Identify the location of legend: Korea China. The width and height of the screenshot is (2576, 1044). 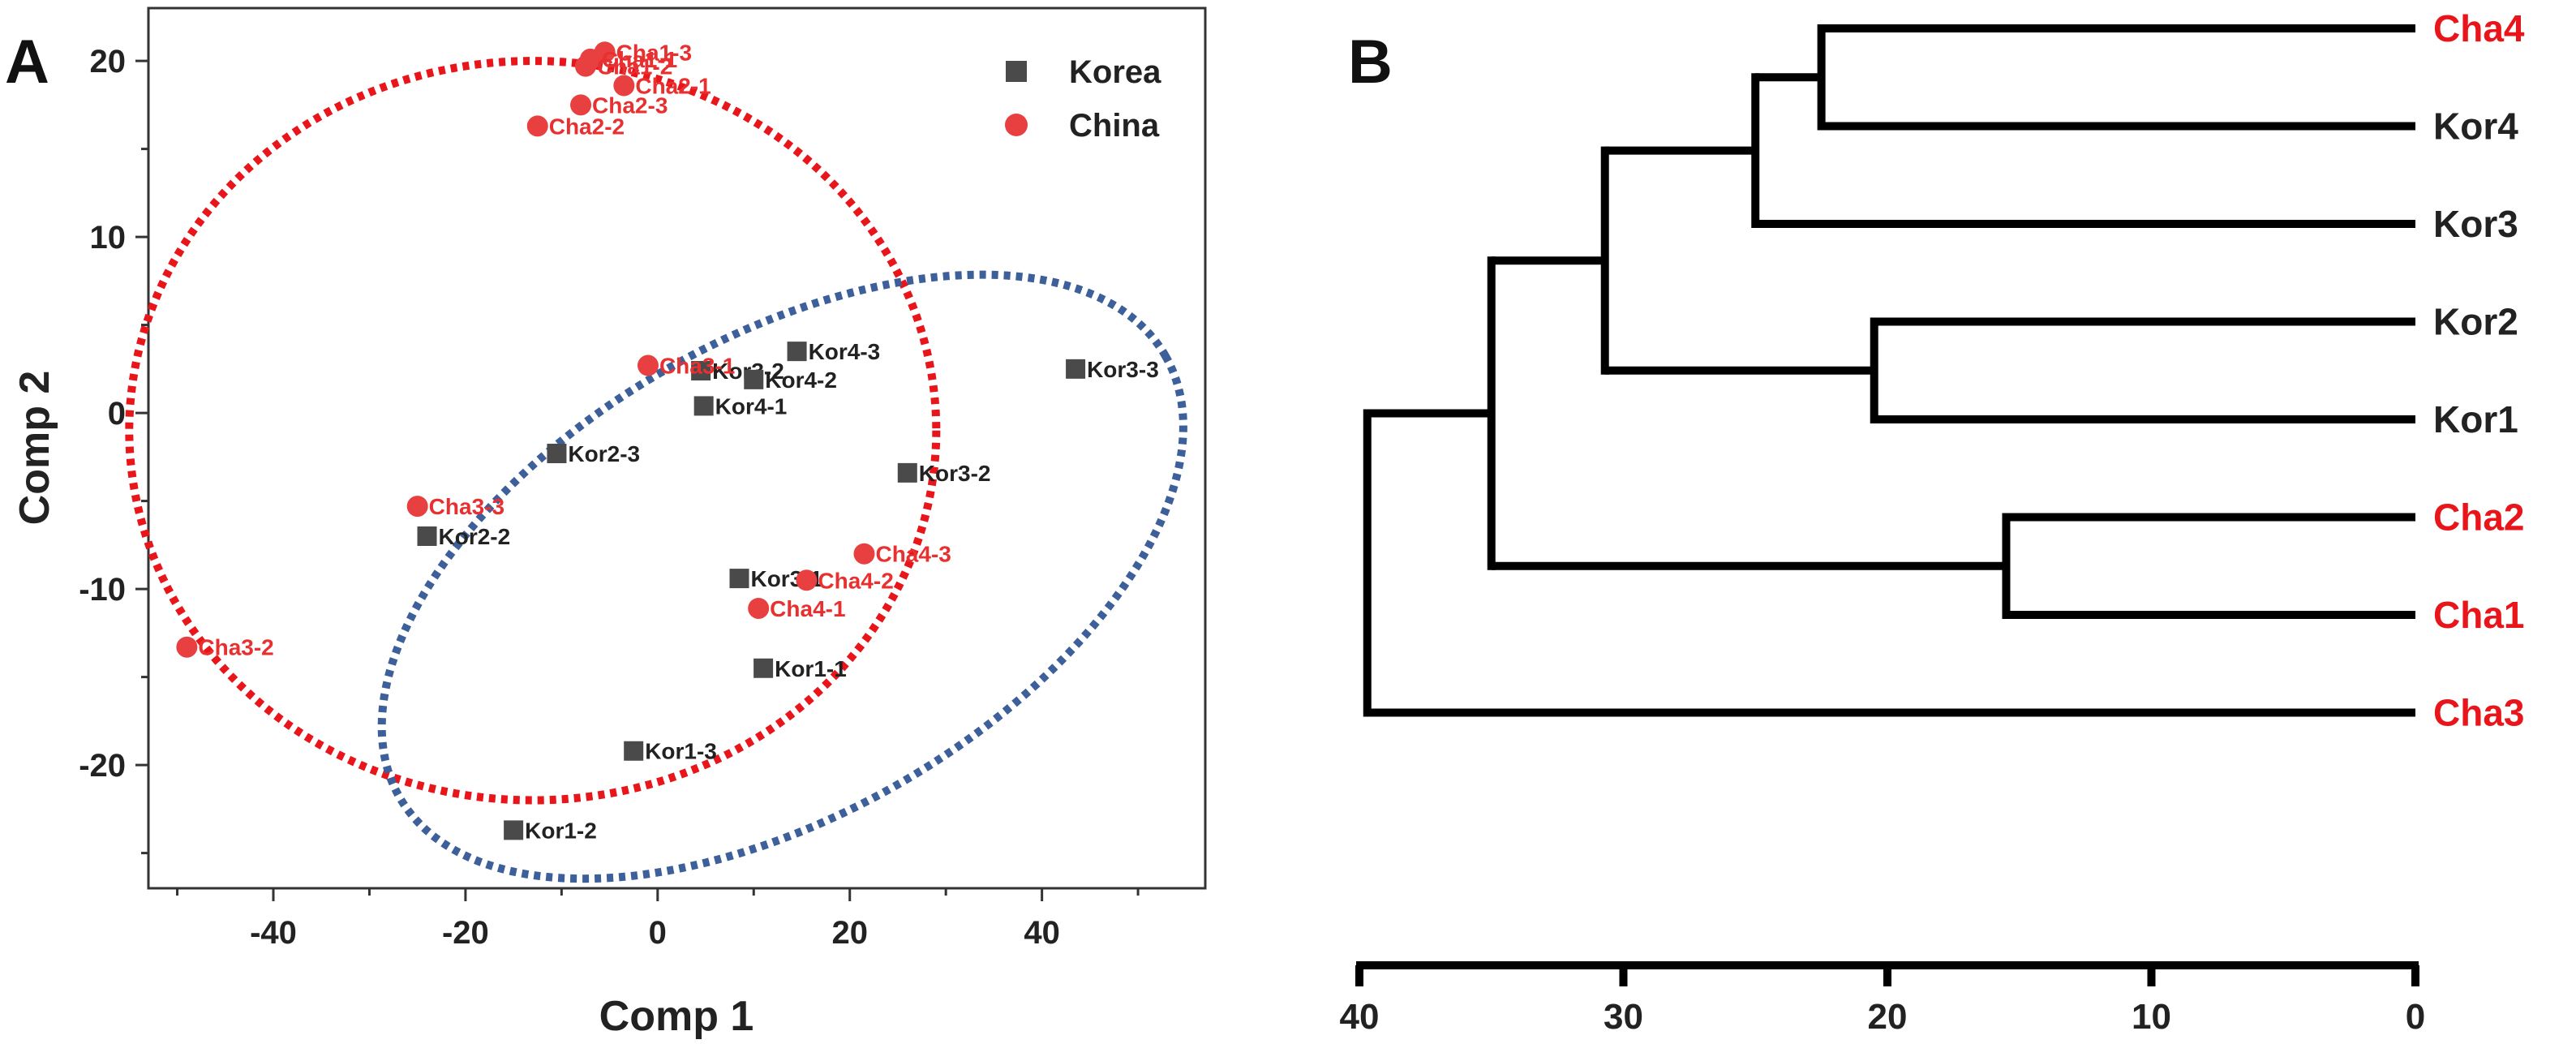
(1083, 99).